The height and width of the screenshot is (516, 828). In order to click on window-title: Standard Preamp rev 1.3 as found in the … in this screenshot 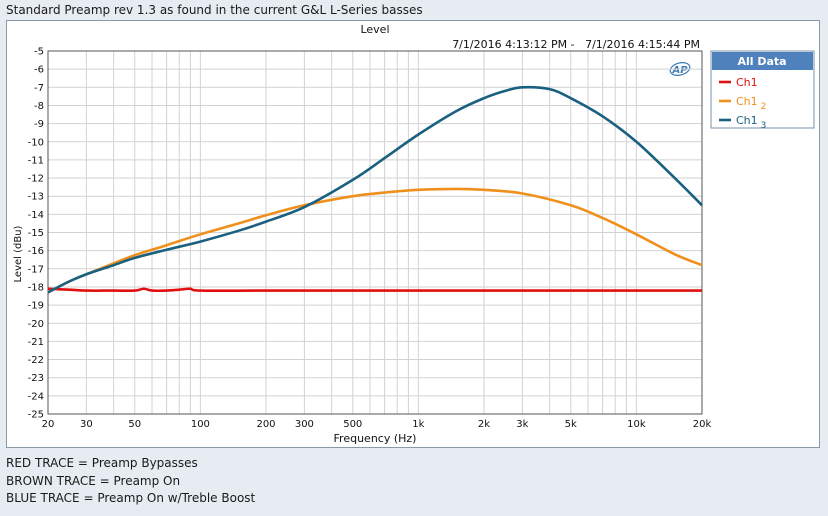, I will do `click(214, 10)`.